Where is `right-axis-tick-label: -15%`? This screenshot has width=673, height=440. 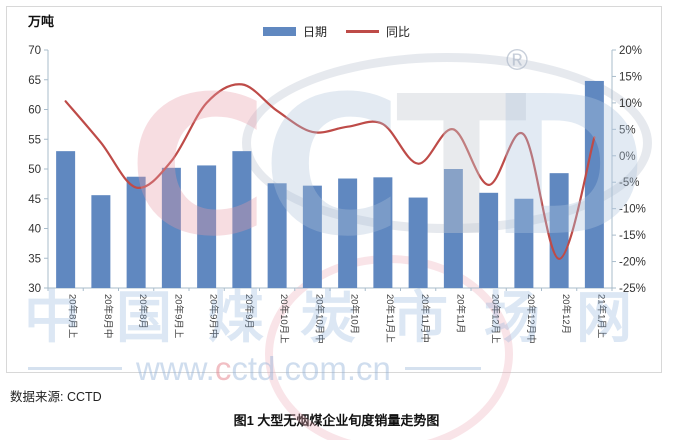 right-axis-tick-label: -15% is located at coordinates (632, 236).